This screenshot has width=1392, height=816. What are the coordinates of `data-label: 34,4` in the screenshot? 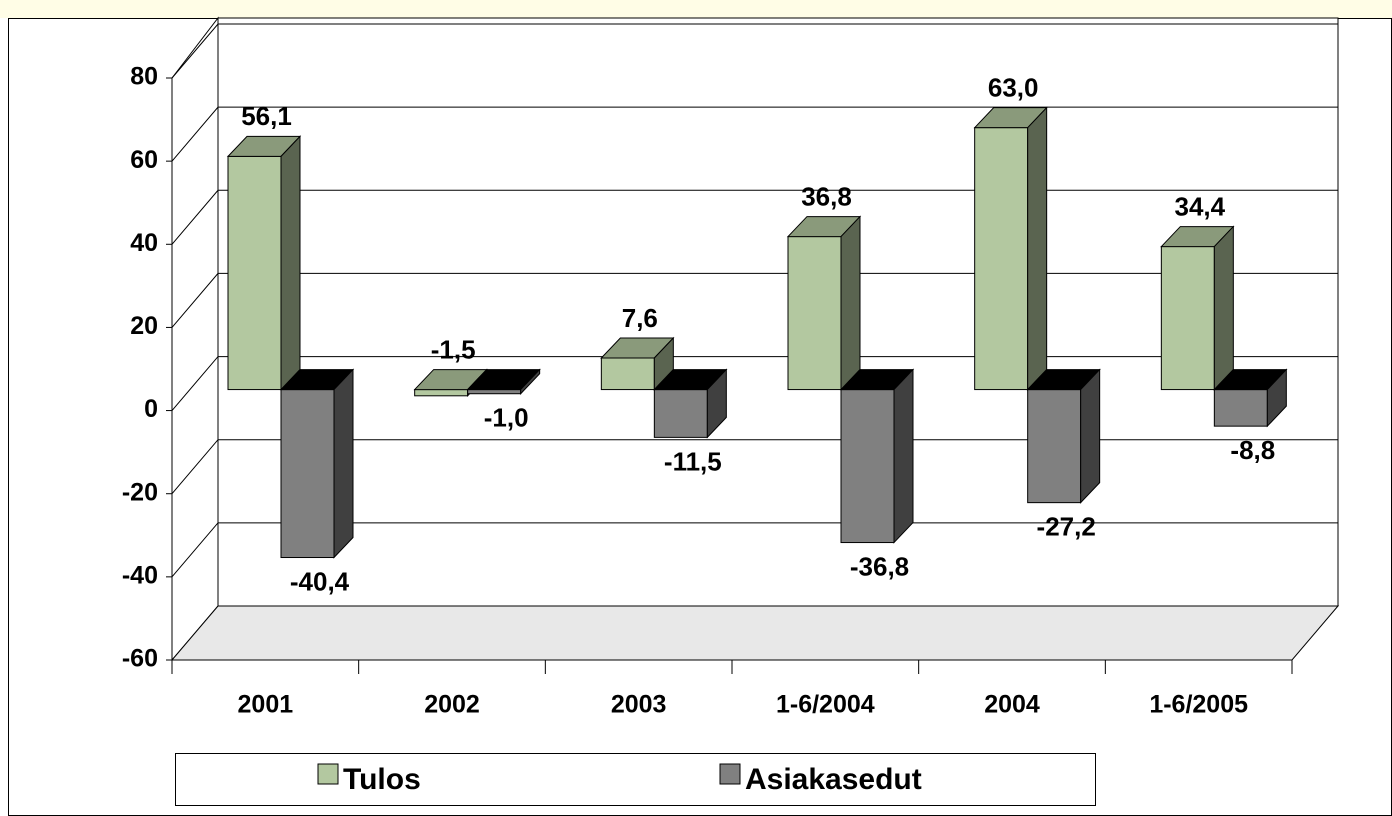 It's located at (1200, 206).